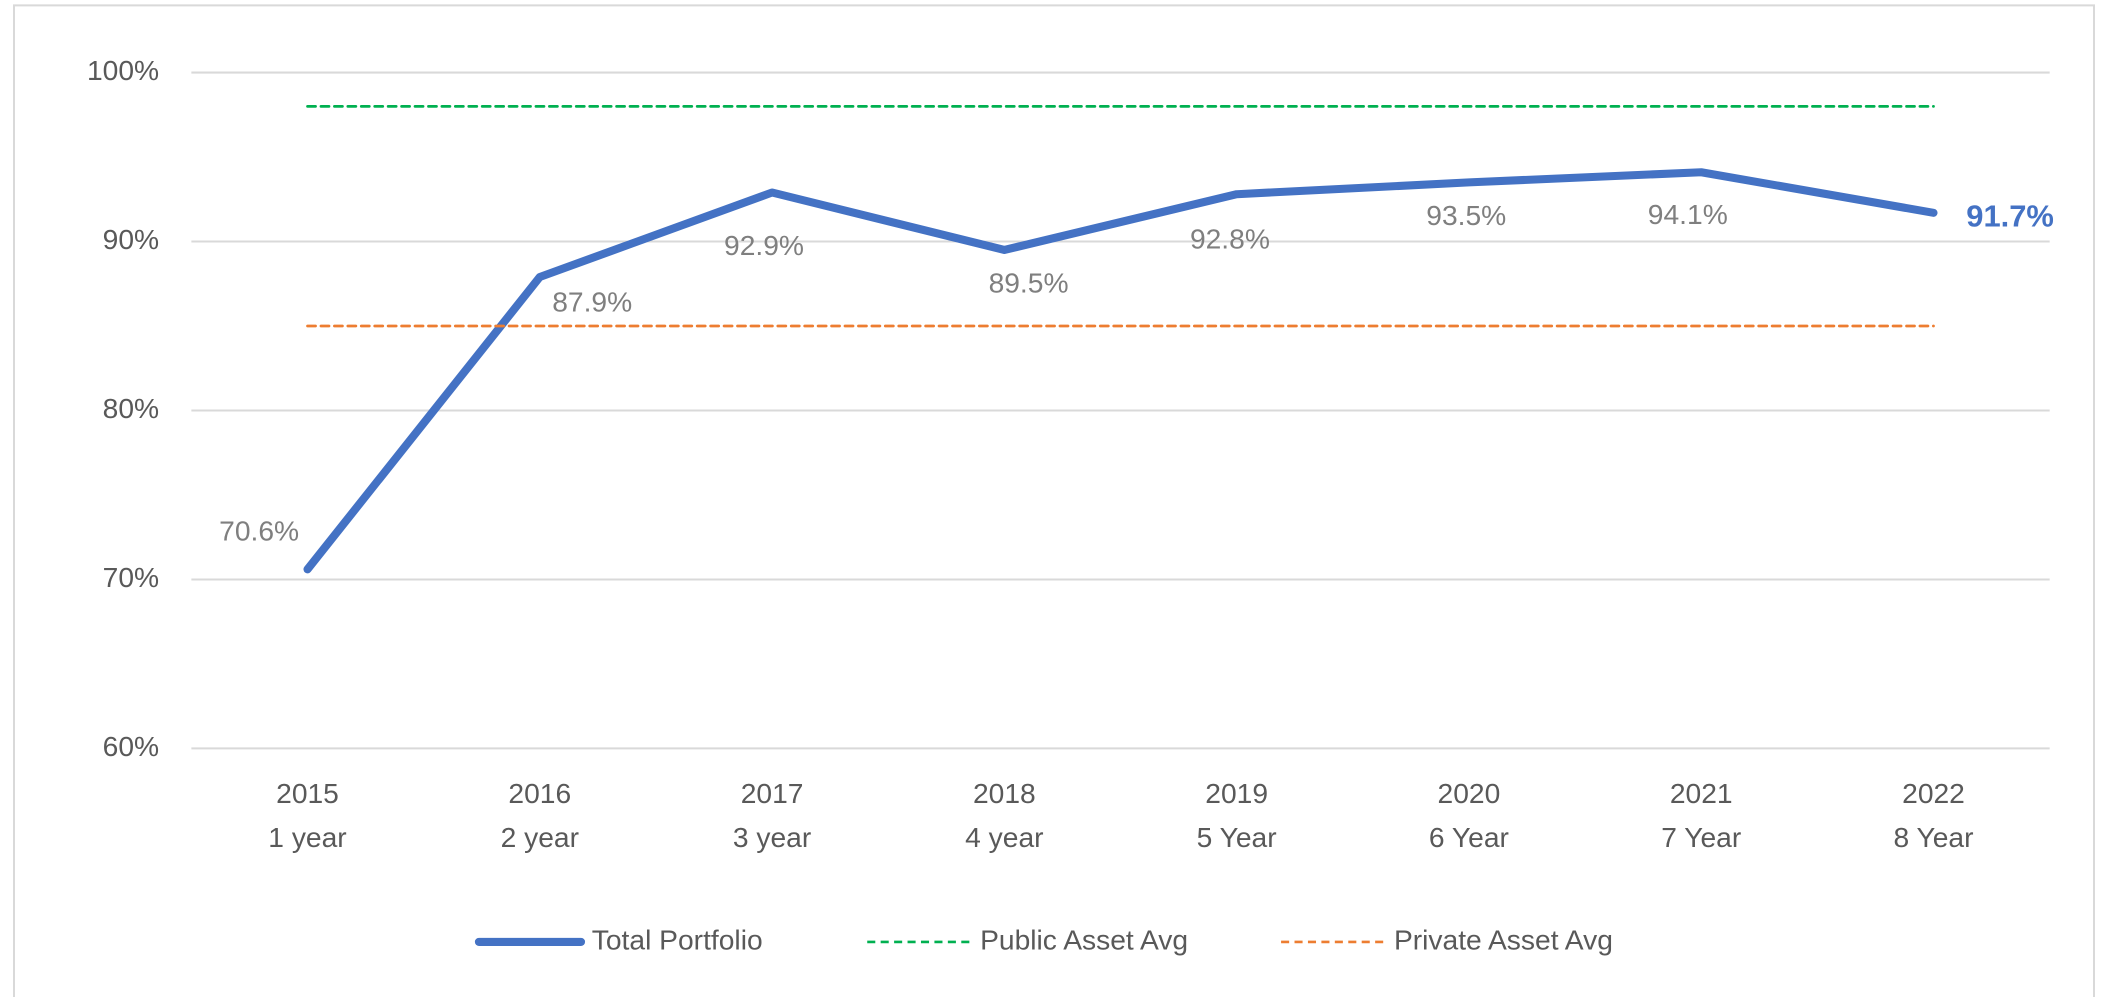  What do you see at coordinates (1503, 939) in the screenshot?
I see `legend-label: Private Asset Avg` at bounding box center [1503, 939].